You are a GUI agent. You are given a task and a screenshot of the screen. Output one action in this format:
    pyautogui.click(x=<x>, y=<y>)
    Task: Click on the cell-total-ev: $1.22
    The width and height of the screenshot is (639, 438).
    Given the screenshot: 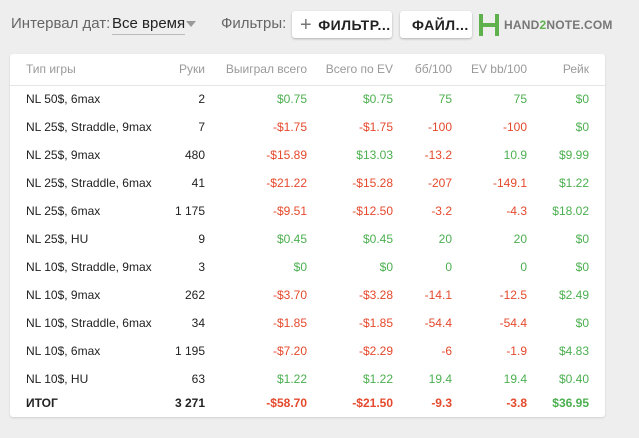 What is the action you would take?
    pyautogui.click(x=377, y=379)
    